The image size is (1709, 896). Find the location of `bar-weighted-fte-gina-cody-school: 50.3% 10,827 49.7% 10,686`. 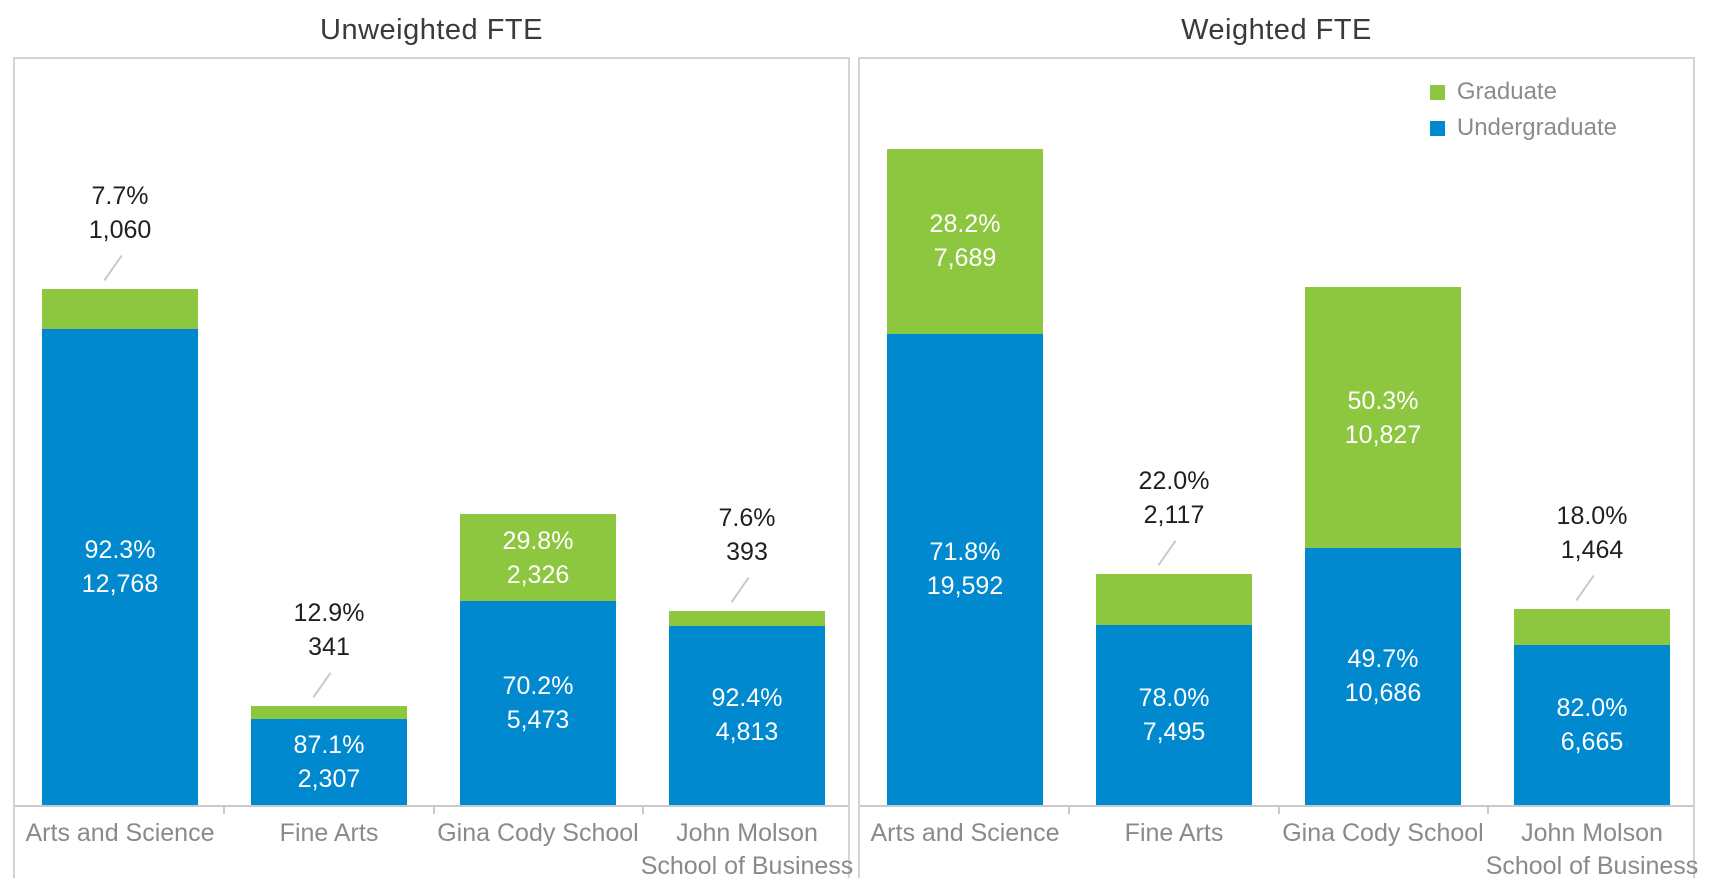

bar-weighted-fte-gina-cody-school: 50.3% 10,827 49.7% 10,686 is located at coordinates (1383, 546).